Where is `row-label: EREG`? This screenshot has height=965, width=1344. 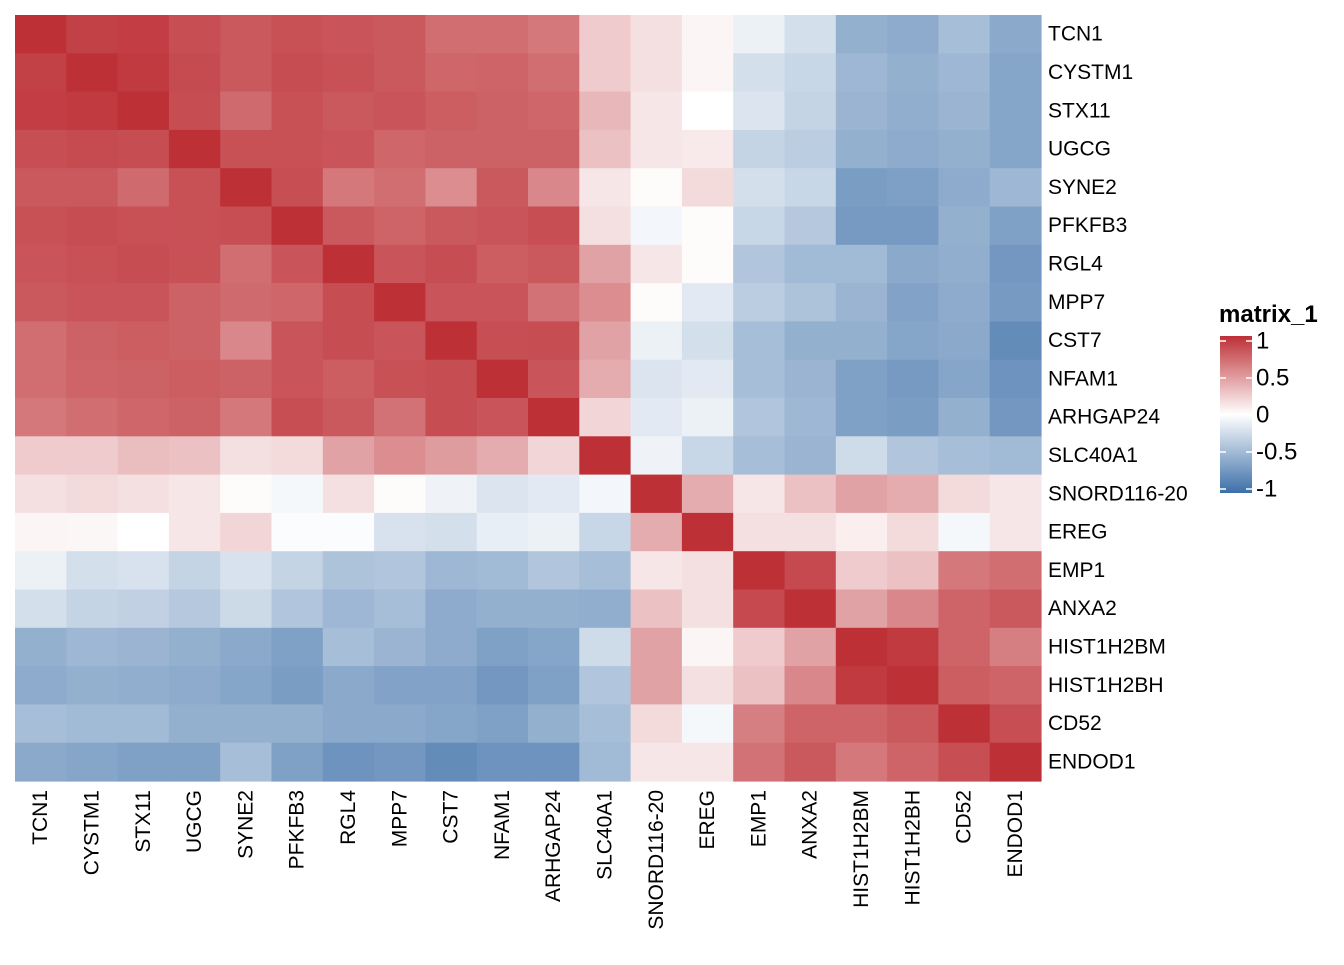 row-label: EREG is located at coordinates (1078, 532).